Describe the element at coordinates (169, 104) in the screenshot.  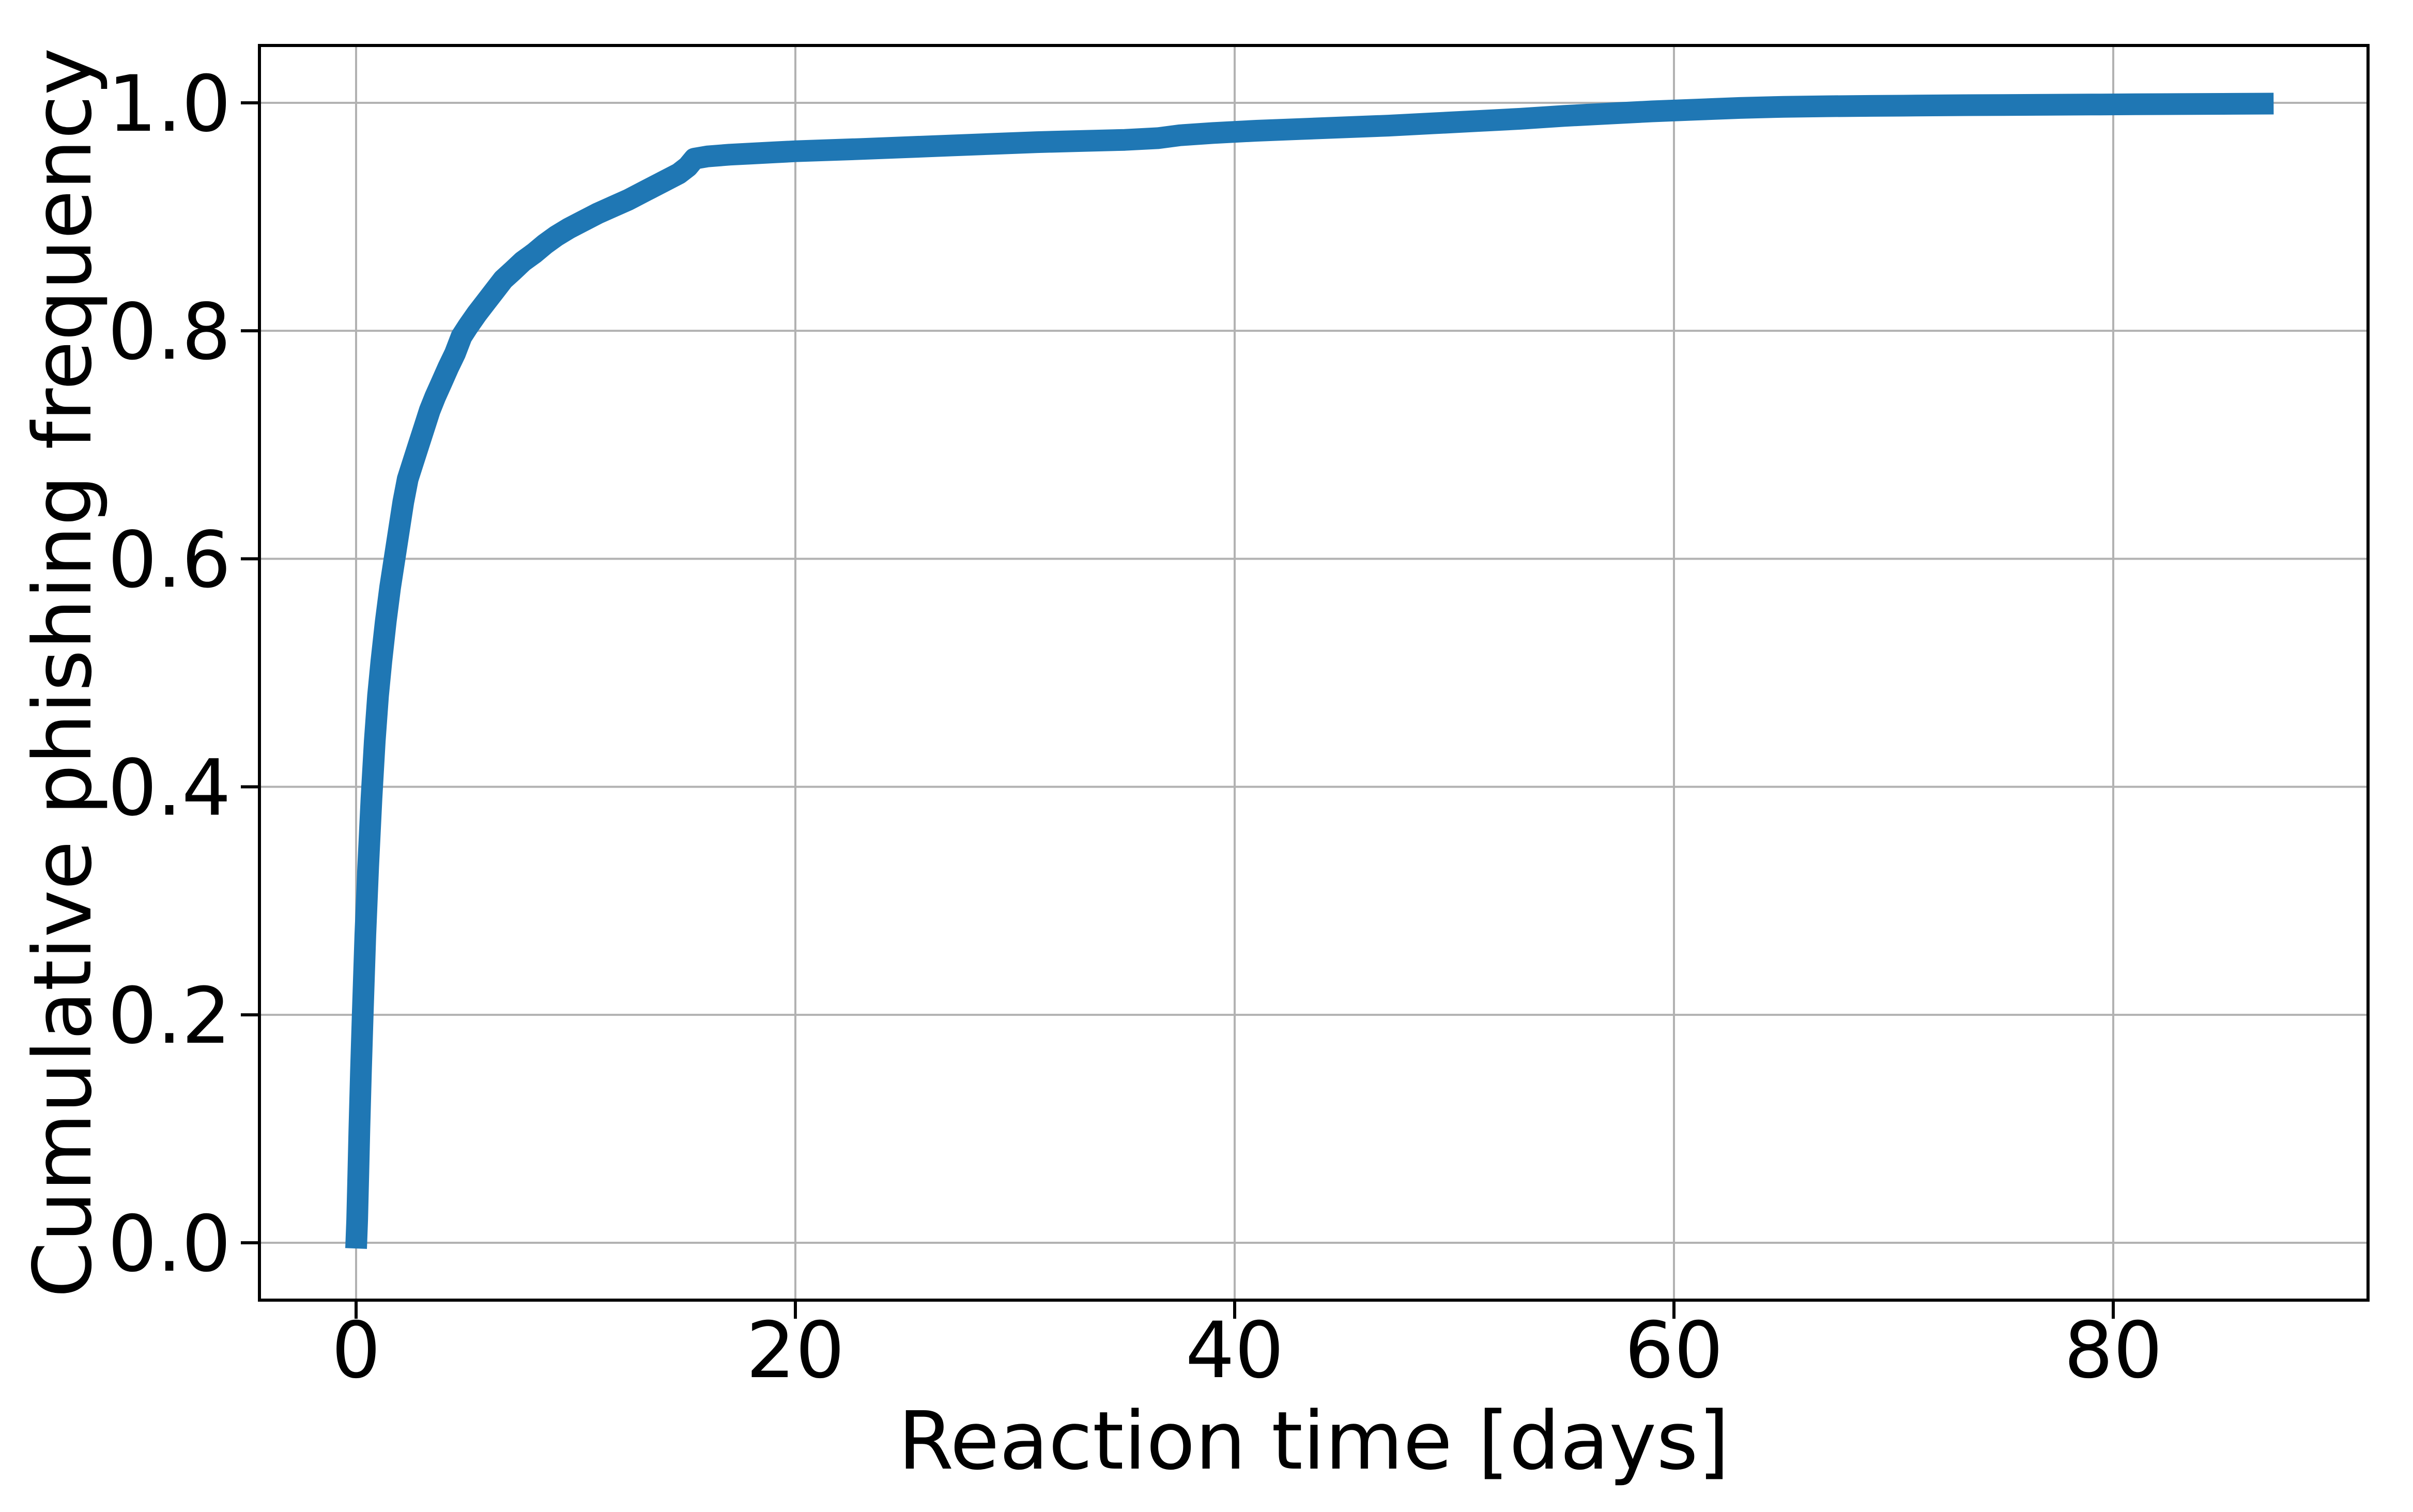
I see `y-tick-label: 1.0` at that location.